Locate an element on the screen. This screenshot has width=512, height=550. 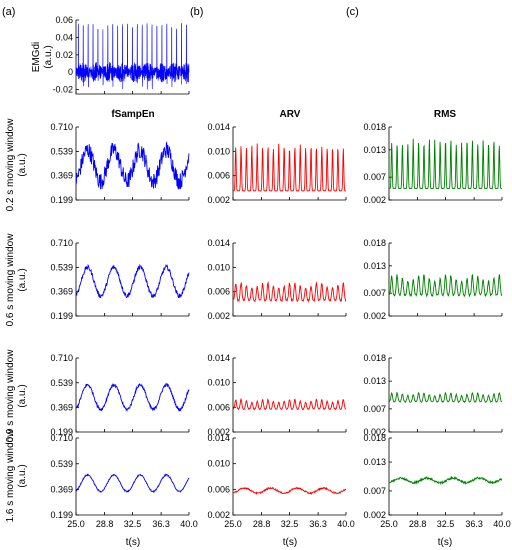
subplot-a-row2: 0.710 0.539 0.369 0.199 is located at coordinates (120, 279).